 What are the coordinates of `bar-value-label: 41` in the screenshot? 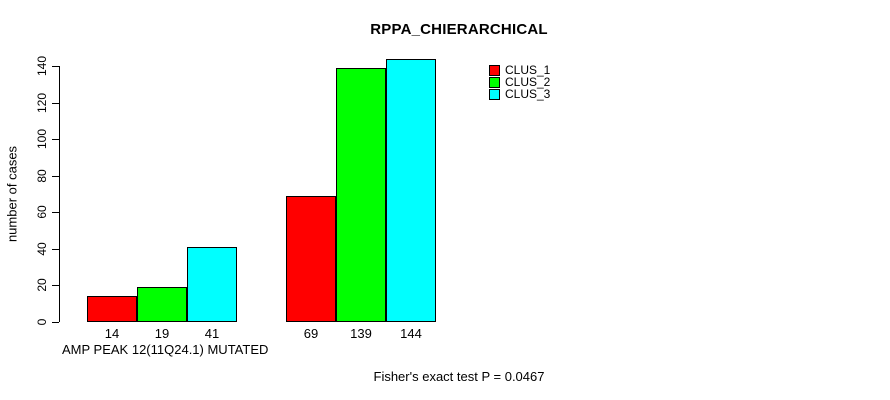 It's located at (212, 333).